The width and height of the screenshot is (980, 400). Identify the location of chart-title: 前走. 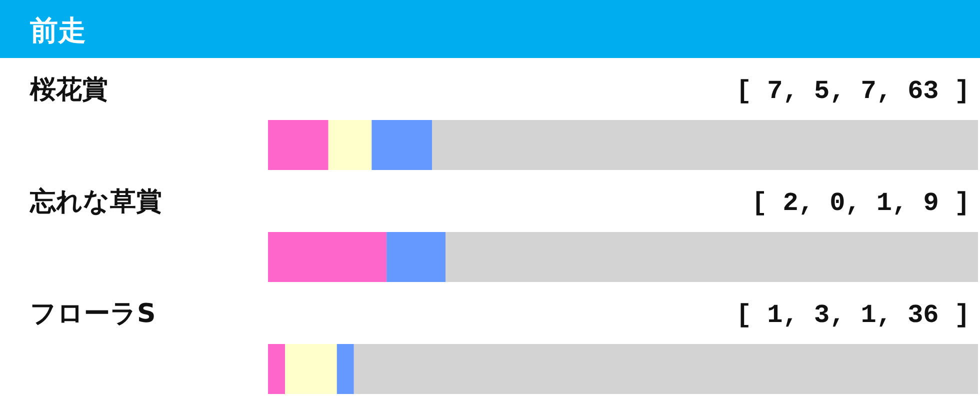
(57, 30).